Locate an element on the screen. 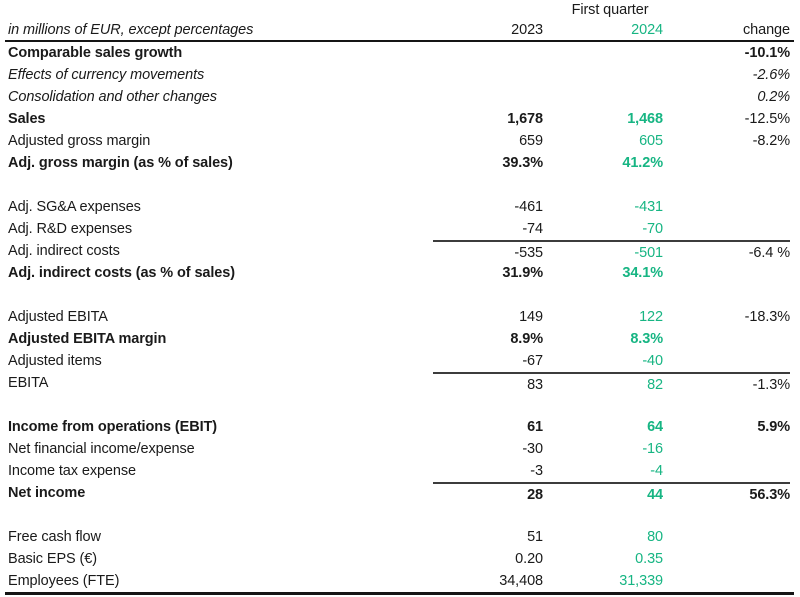 Image resolution: width=800 pixels, height=597 pixels. table-row: Free cash flow 51 80 is located at coordinates (399, 537).